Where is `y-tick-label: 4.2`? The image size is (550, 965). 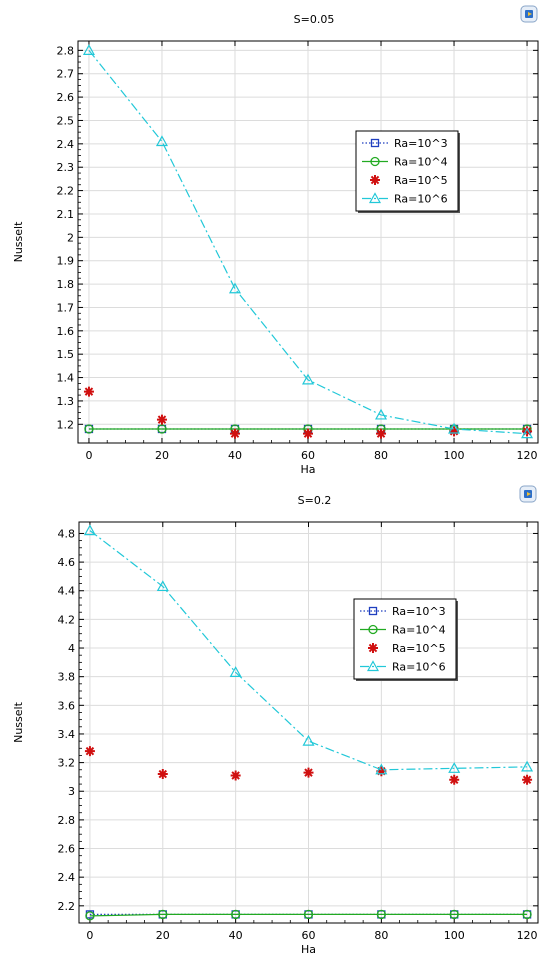
y-tick-label: 4.2 is located at coordinates (67, 619).